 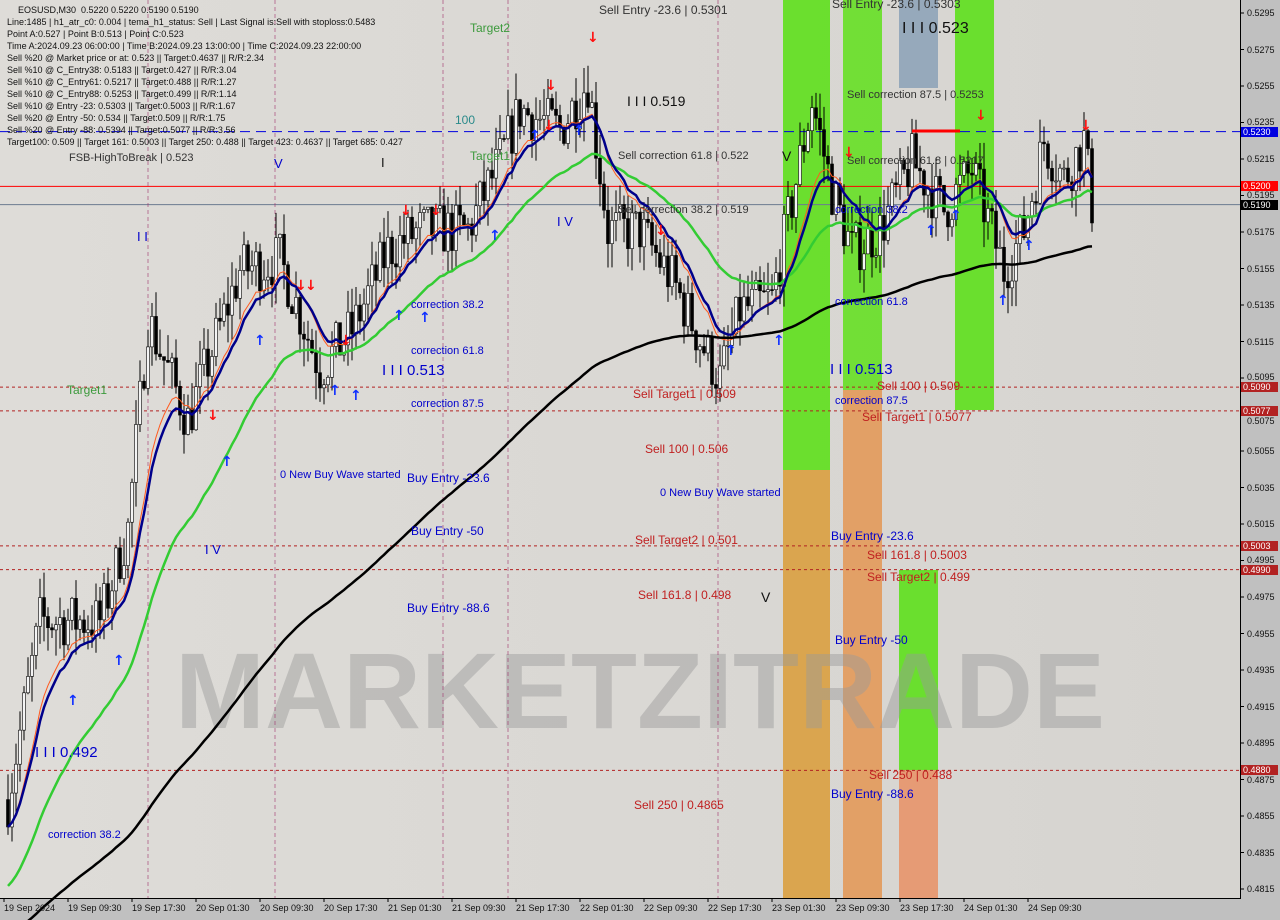 What do you see at coordinates (1261, 633) in the screenshot?
I see `y-tick-label: 0.4955` at bounding box center [1261, 633].